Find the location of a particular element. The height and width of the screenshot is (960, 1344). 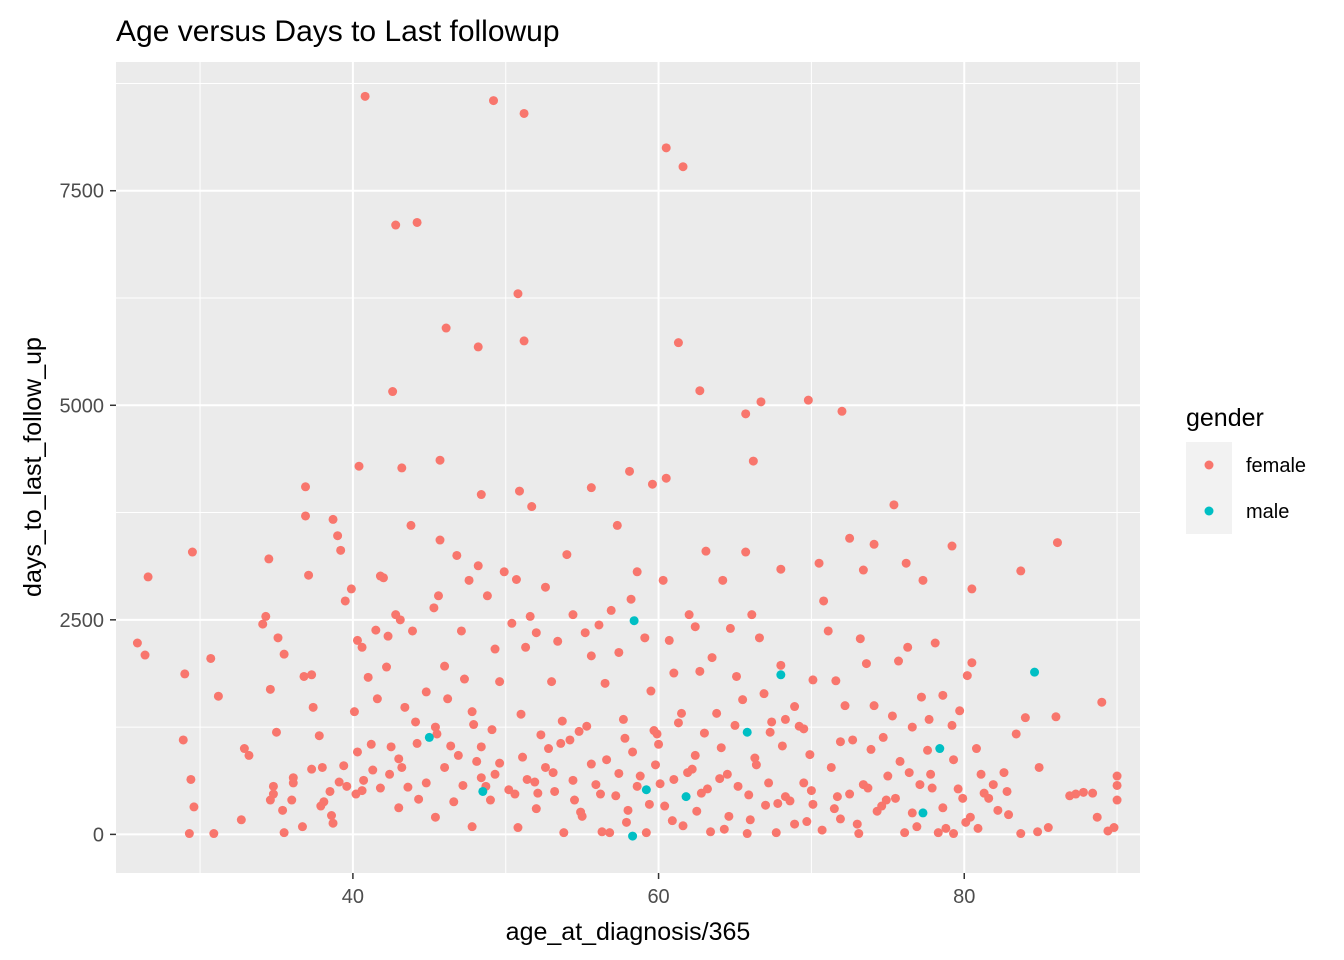

x-tick-label: 40 is located at coordinates (353, 897).